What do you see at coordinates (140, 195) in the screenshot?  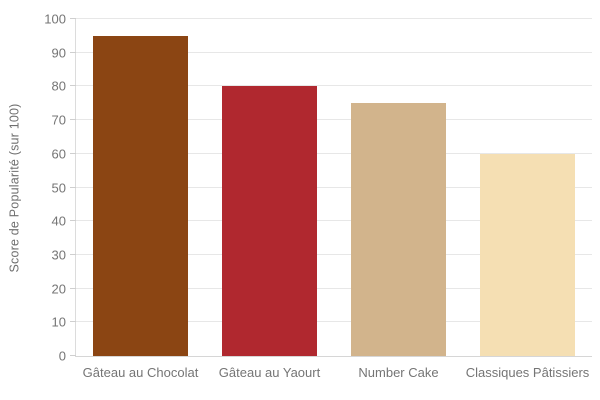 I see `bar-g-teau-au-chocolat` at bounding box center [140, 195].